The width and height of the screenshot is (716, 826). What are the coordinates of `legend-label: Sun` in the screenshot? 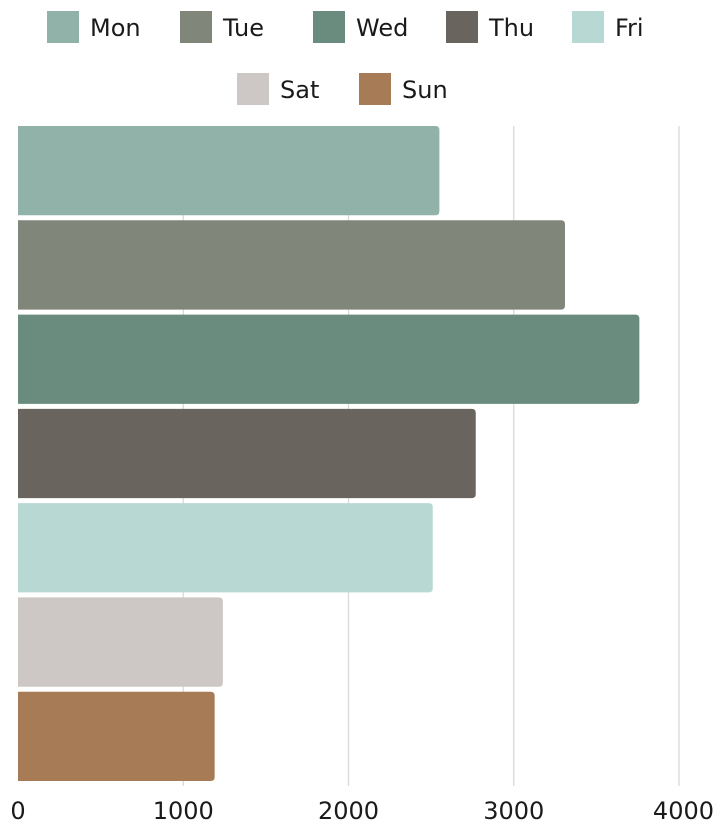 It's located at (425, 90).